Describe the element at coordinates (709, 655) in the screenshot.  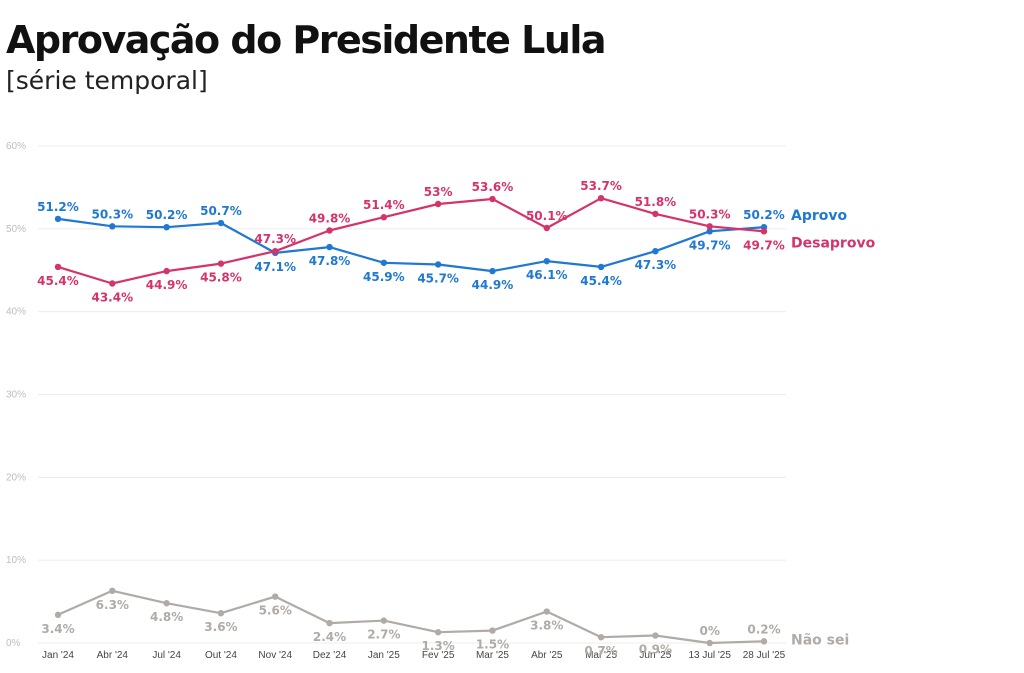
I see `x-tick-label: 13 Jul '25` at that location.